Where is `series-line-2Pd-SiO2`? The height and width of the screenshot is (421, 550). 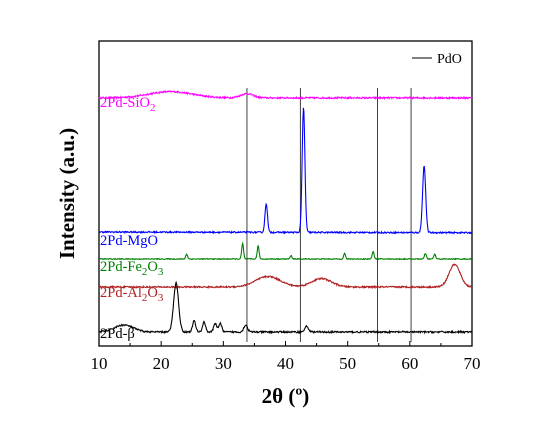
series-line-2Pd-SiO2 is located at coordinates (285, 95).